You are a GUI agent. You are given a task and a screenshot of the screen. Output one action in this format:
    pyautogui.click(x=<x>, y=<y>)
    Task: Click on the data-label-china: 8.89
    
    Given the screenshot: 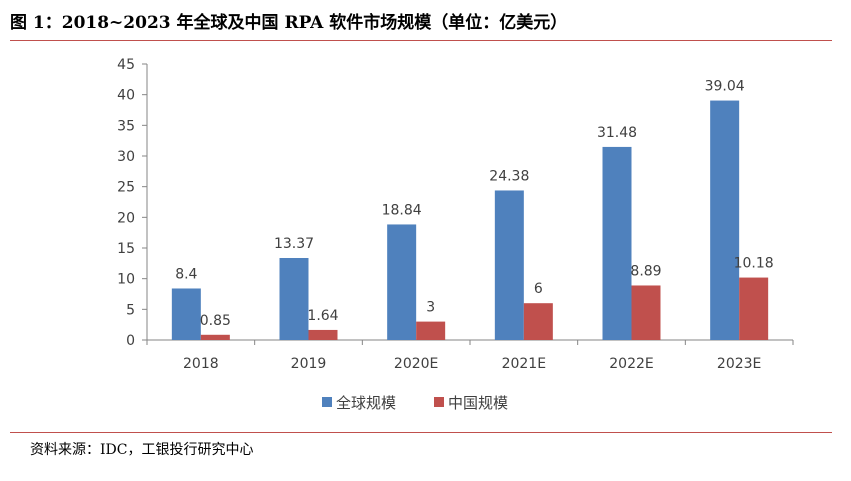 What is the action you would take?
    pyautogui.click(x=645, y=271)
    